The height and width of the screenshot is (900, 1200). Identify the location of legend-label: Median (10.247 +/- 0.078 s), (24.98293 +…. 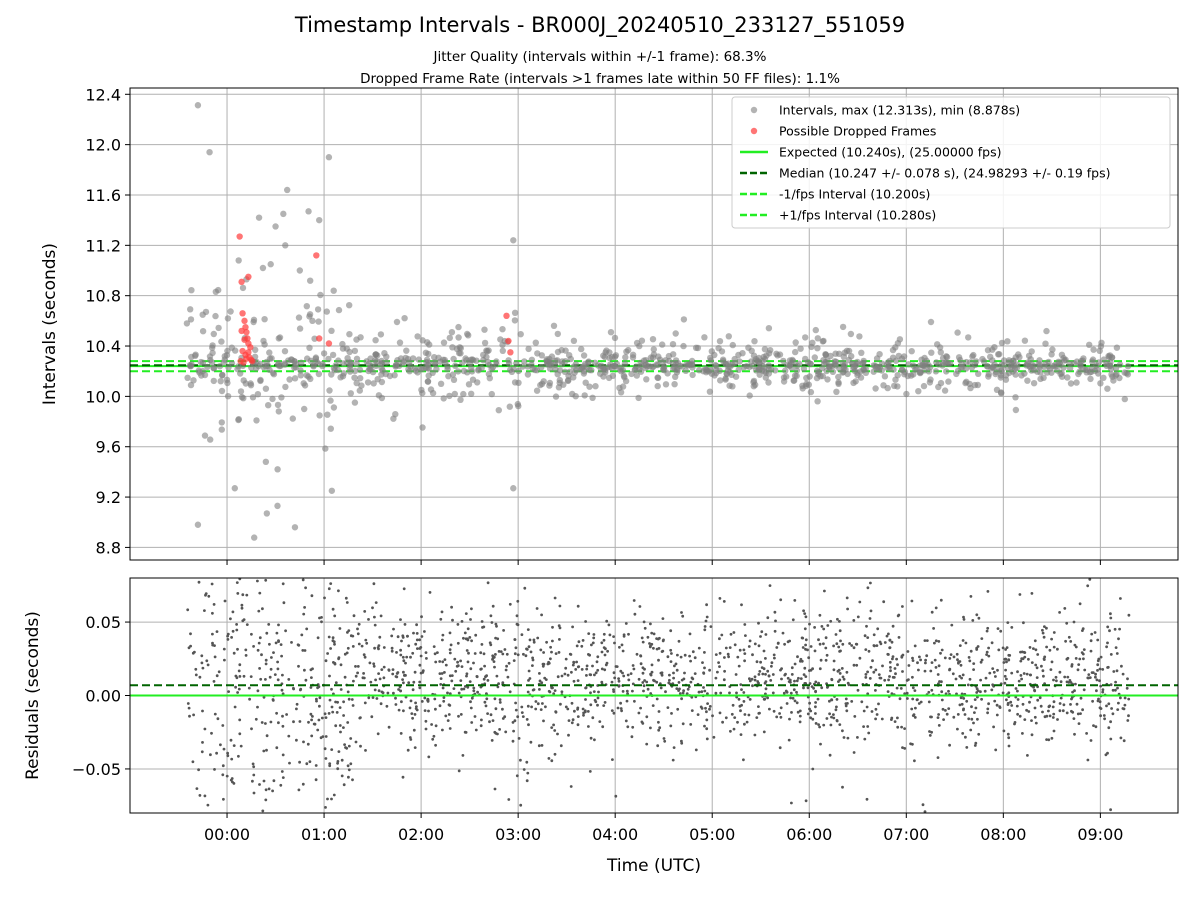
(944, 173).